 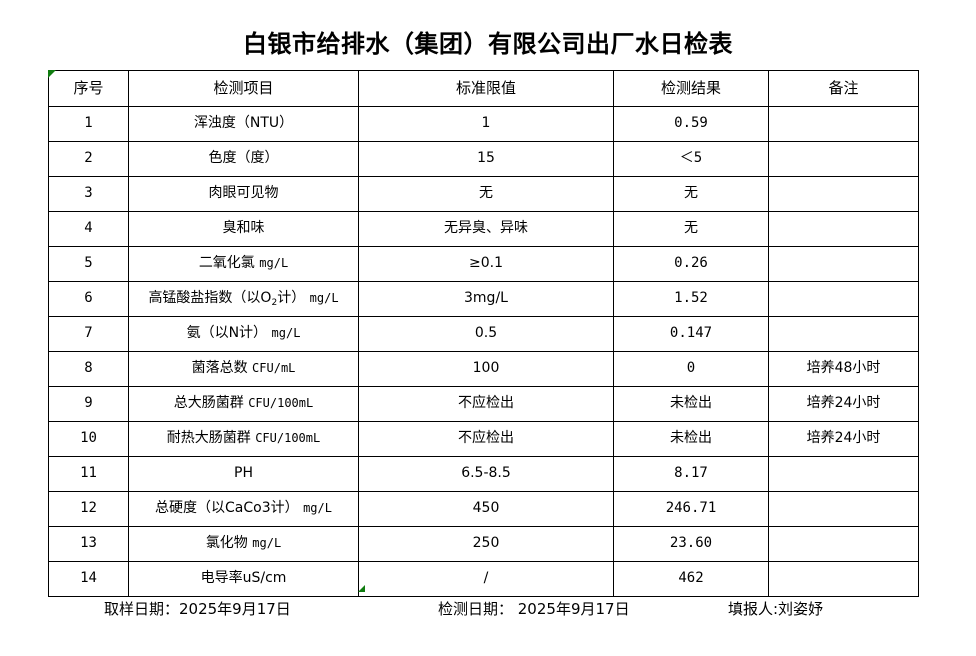 I want to click on cell-test-result: ＜5, so click(x=691, y=159).